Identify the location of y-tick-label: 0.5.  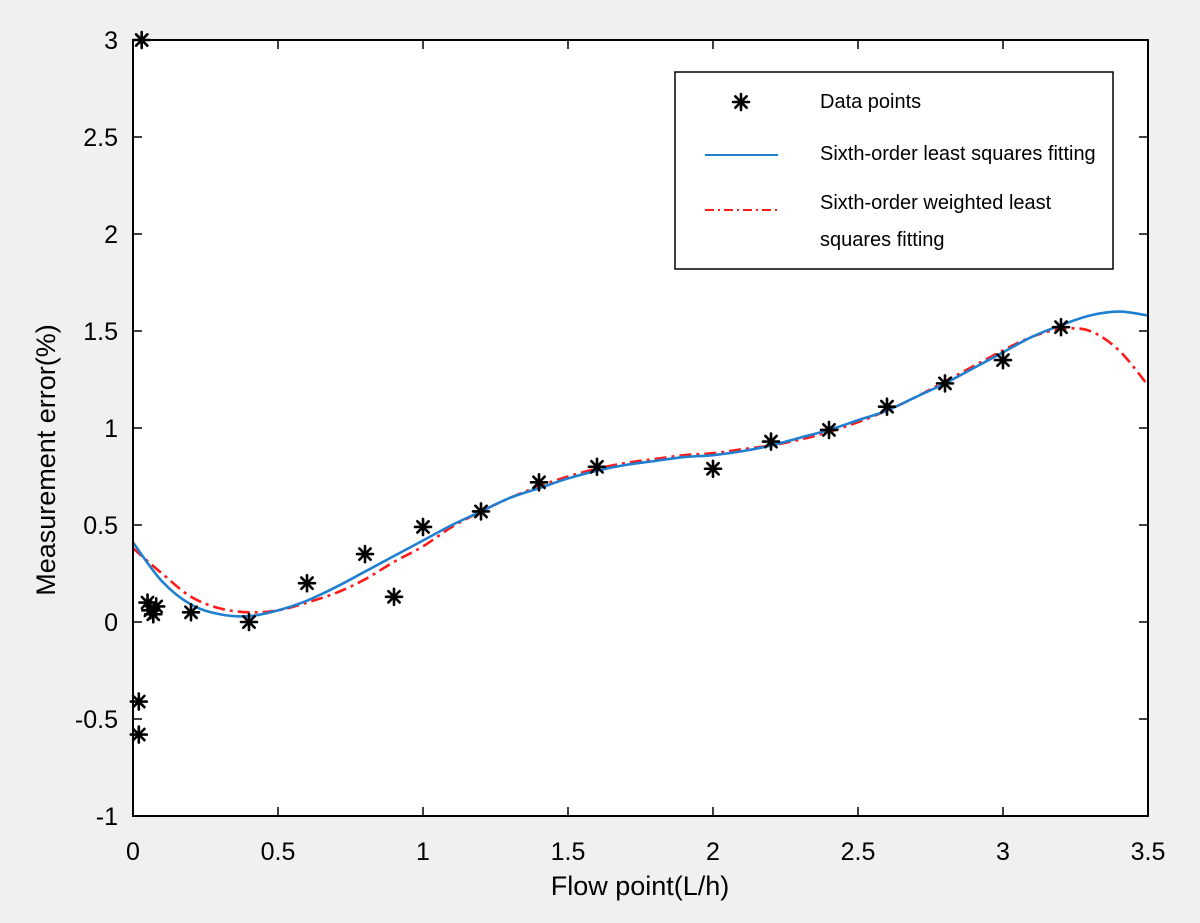
(100, 526).